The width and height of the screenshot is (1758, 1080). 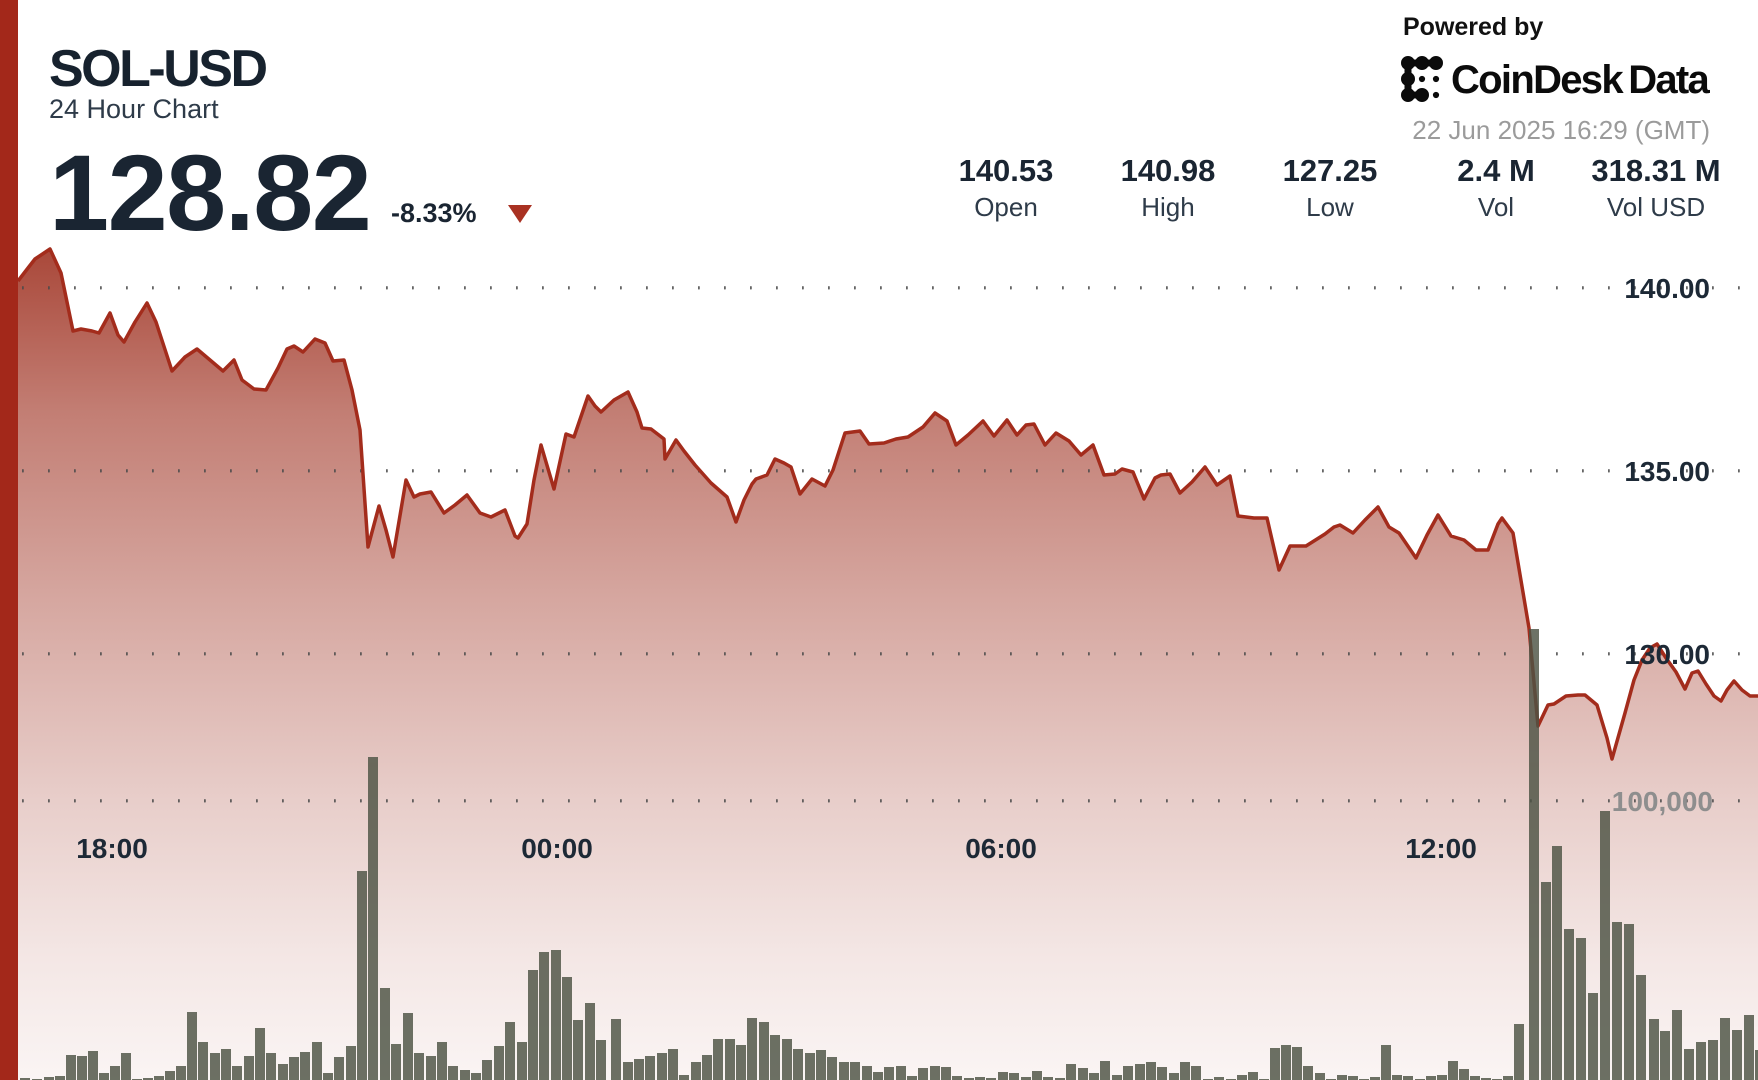 I want to click on svg-text: 18:00, so click(x=112, y=848).